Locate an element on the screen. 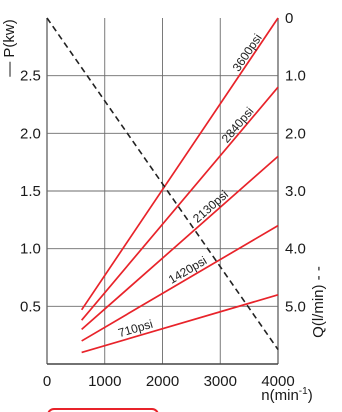 This screenshot has width=342, height=412. x-tick-labels: 0 1000 2000 3000 4000 is located at coordinates (169, 381).